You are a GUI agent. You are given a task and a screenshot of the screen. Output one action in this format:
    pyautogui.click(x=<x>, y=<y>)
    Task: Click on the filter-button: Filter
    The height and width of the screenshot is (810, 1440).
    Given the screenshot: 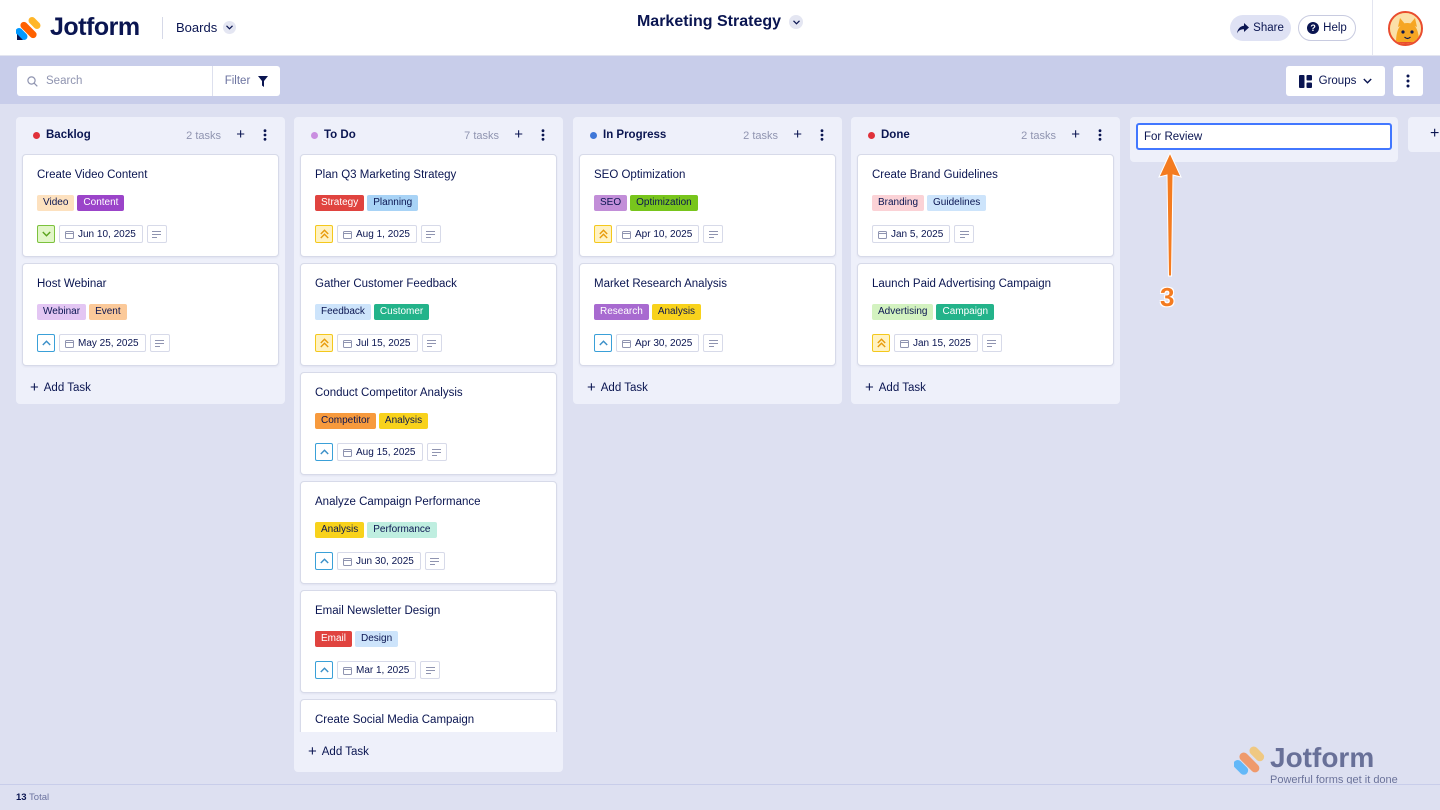 What is the action you would take?
    pyautogui.click(x=246, y=81)
    